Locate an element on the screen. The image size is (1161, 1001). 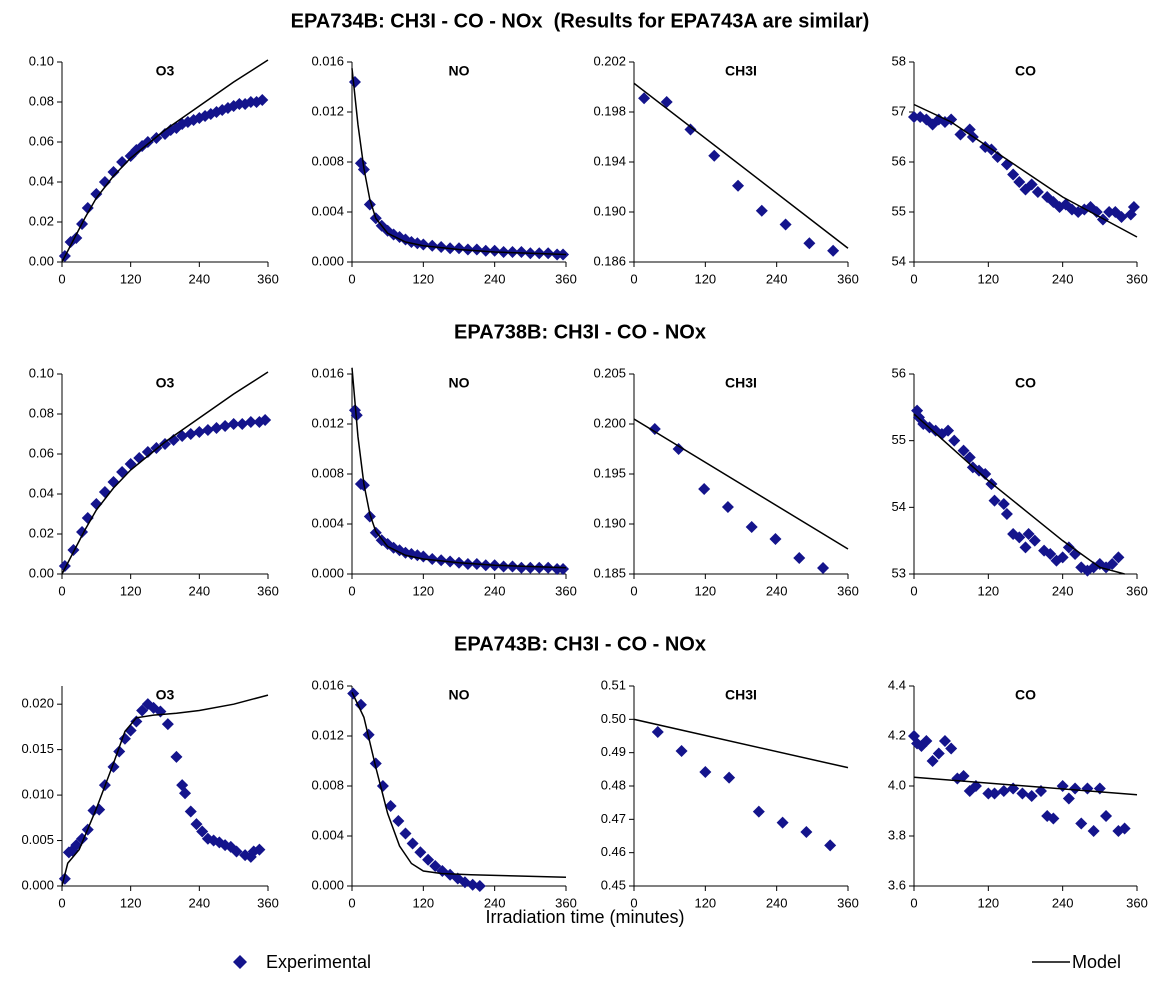
y-tick-label: 0.194 is located at coordinates (609, 160).